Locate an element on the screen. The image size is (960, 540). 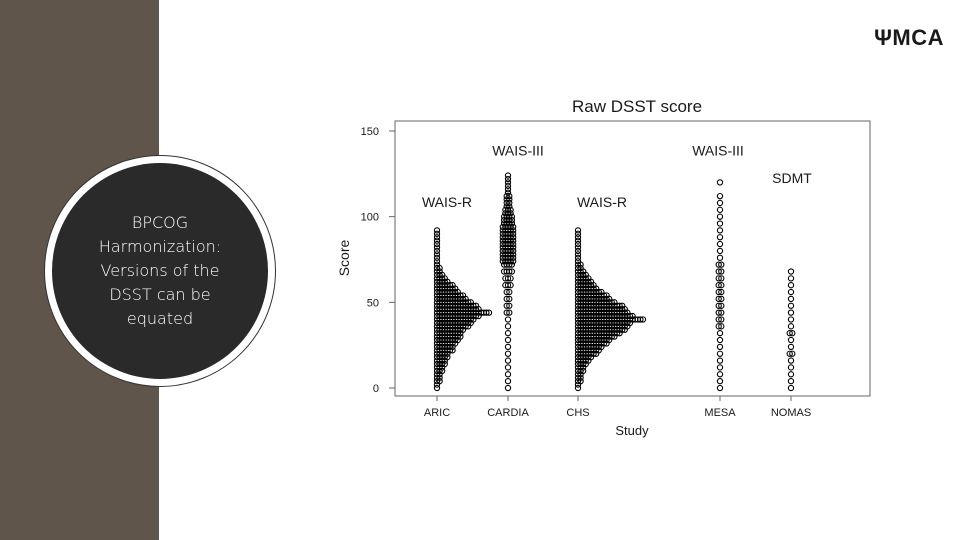
x-tick-label: ARIC is located at coordinates (437, 413).